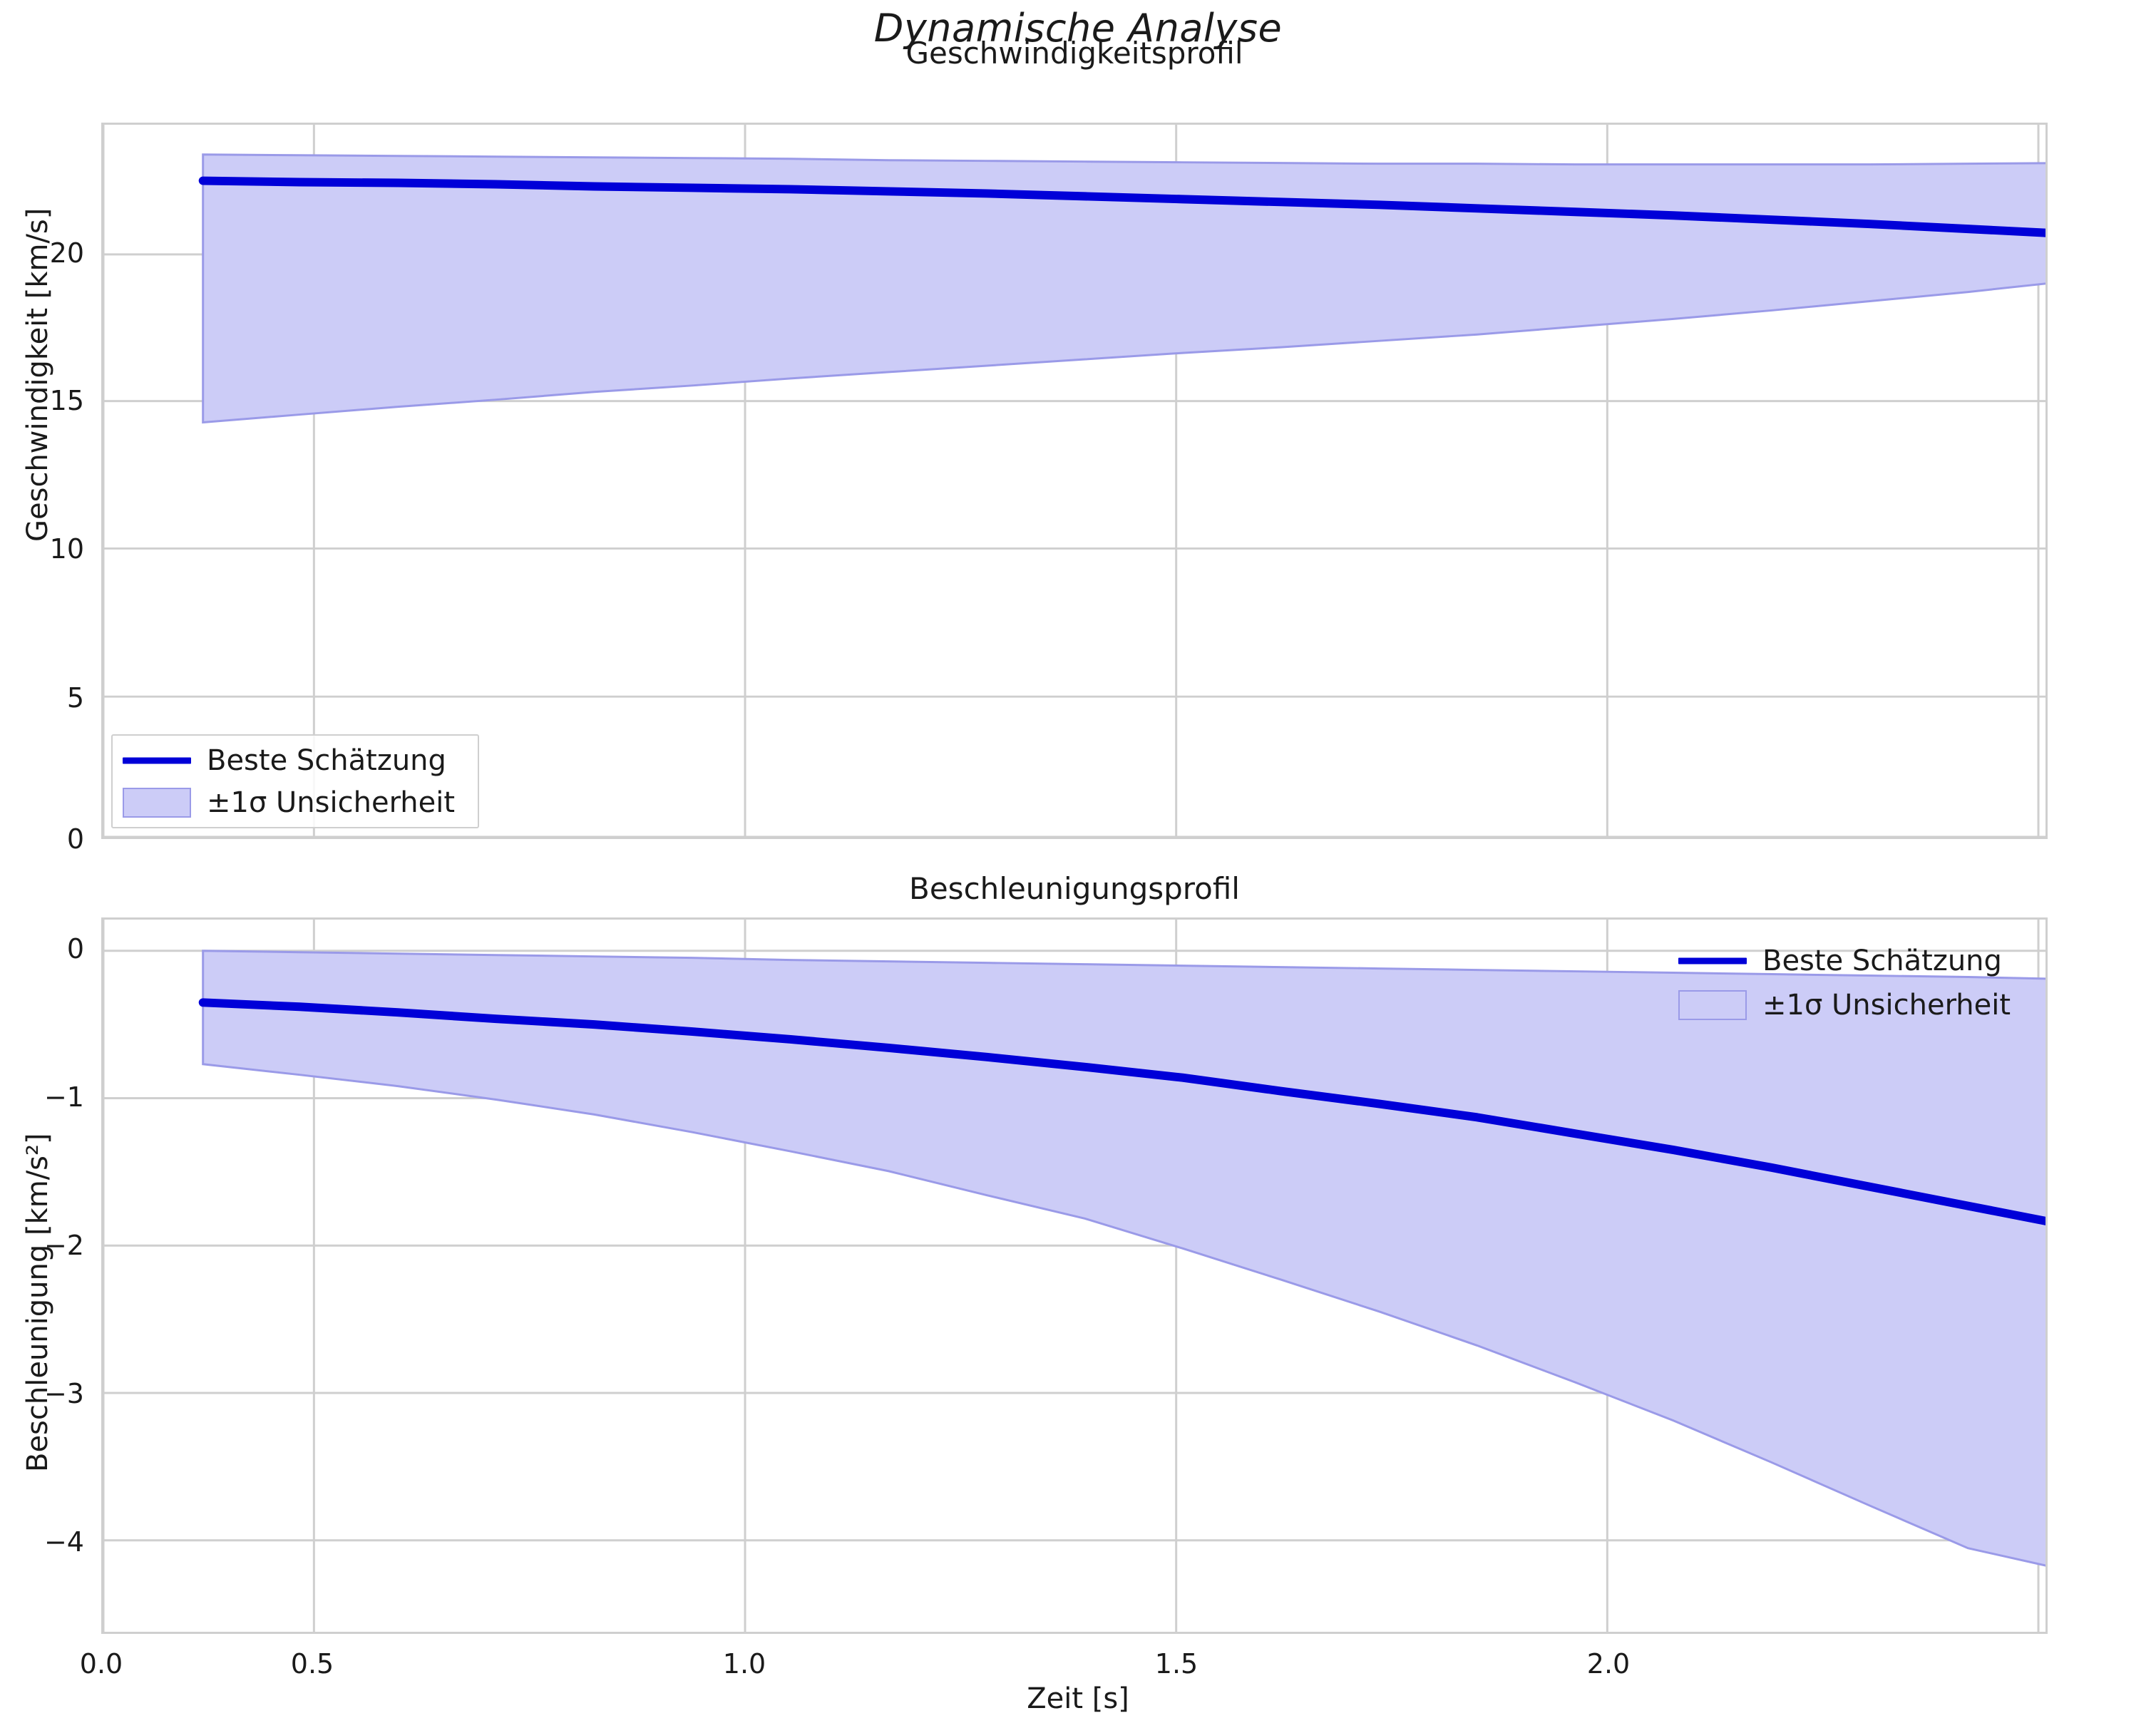 The width and height of the screenshot is (2156, 1728). I want to click on top-legend-row-band: ±1σ Unsicherheit, so click(293, 802).